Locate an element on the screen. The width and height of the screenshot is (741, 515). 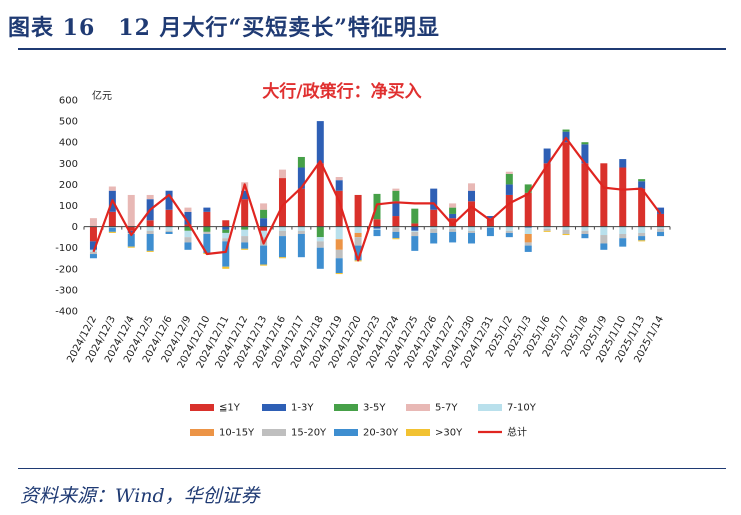
y-tick-label: 500 is located at coordinates (68, 122).